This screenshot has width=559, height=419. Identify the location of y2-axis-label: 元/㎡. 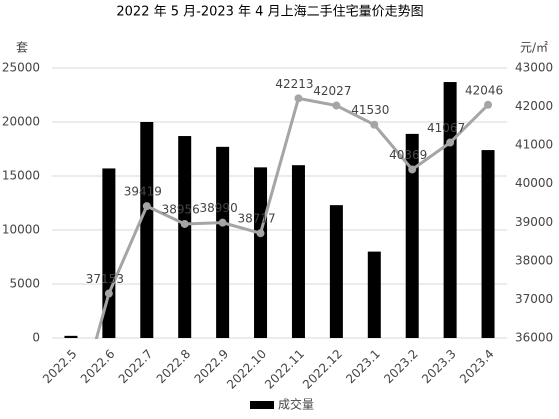
(534, 48).